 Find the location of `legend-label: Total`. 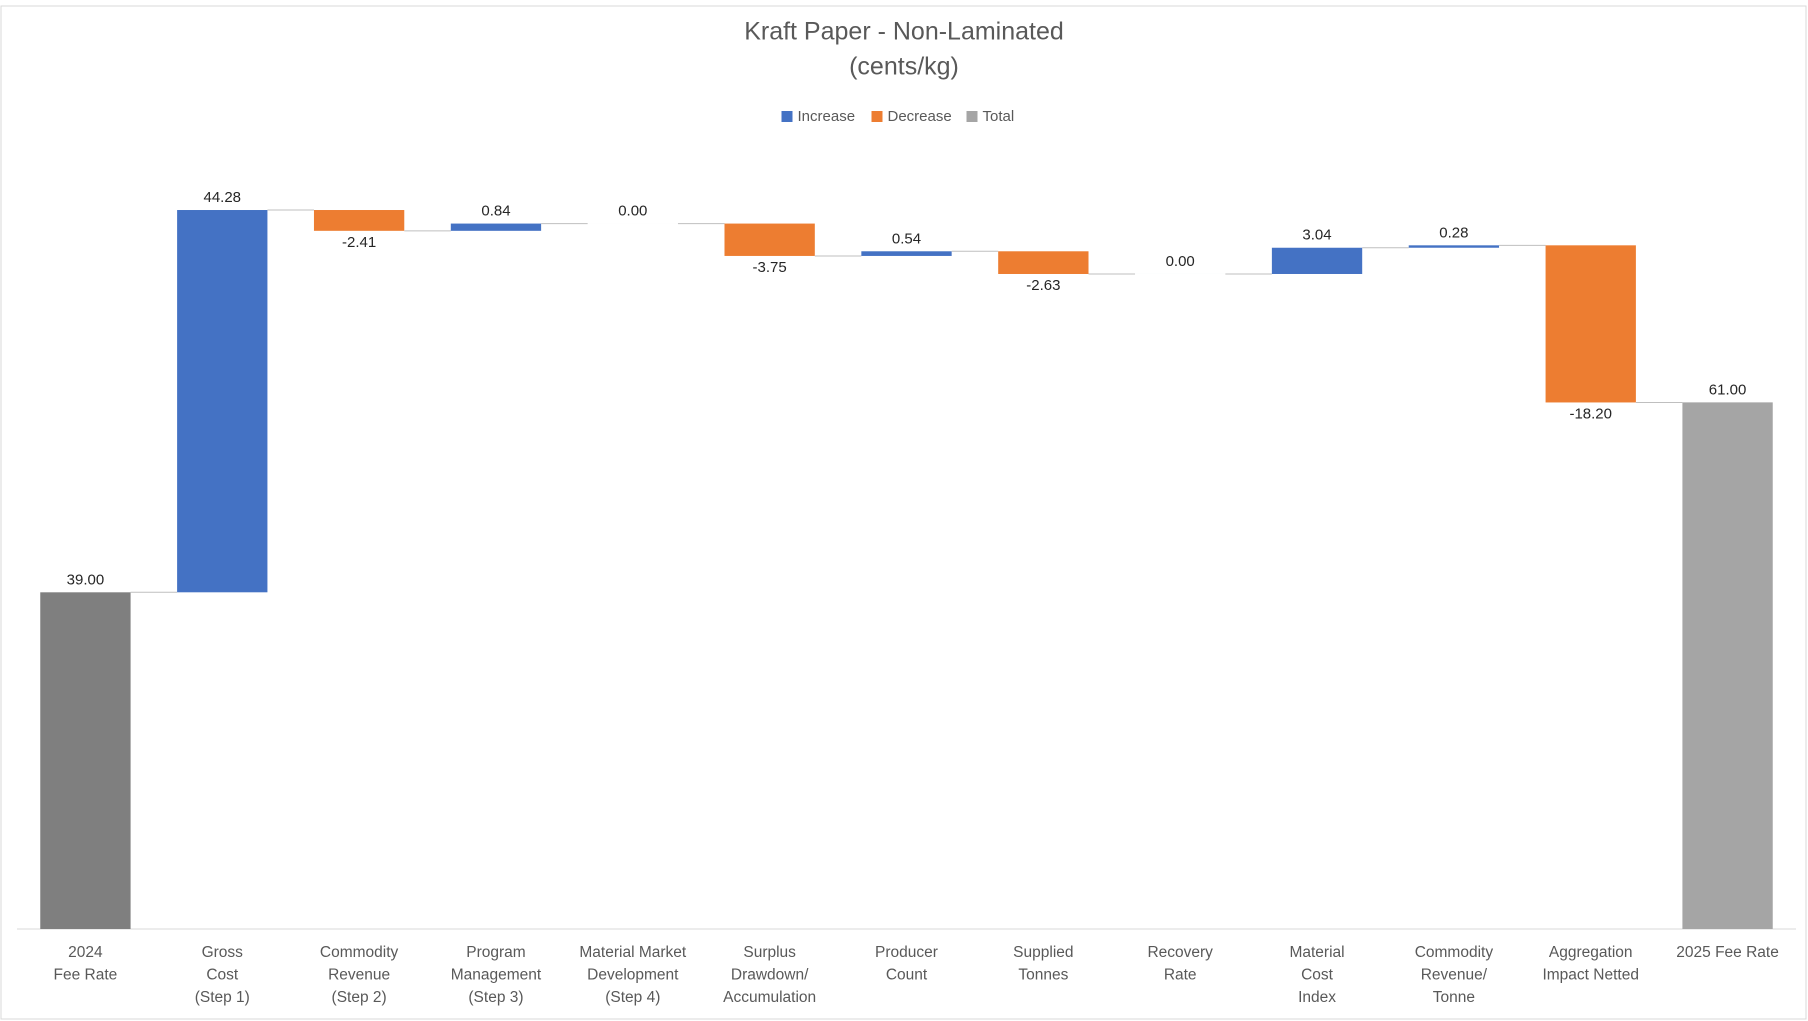

legend-label: Total is located at coordinates (999, 116).